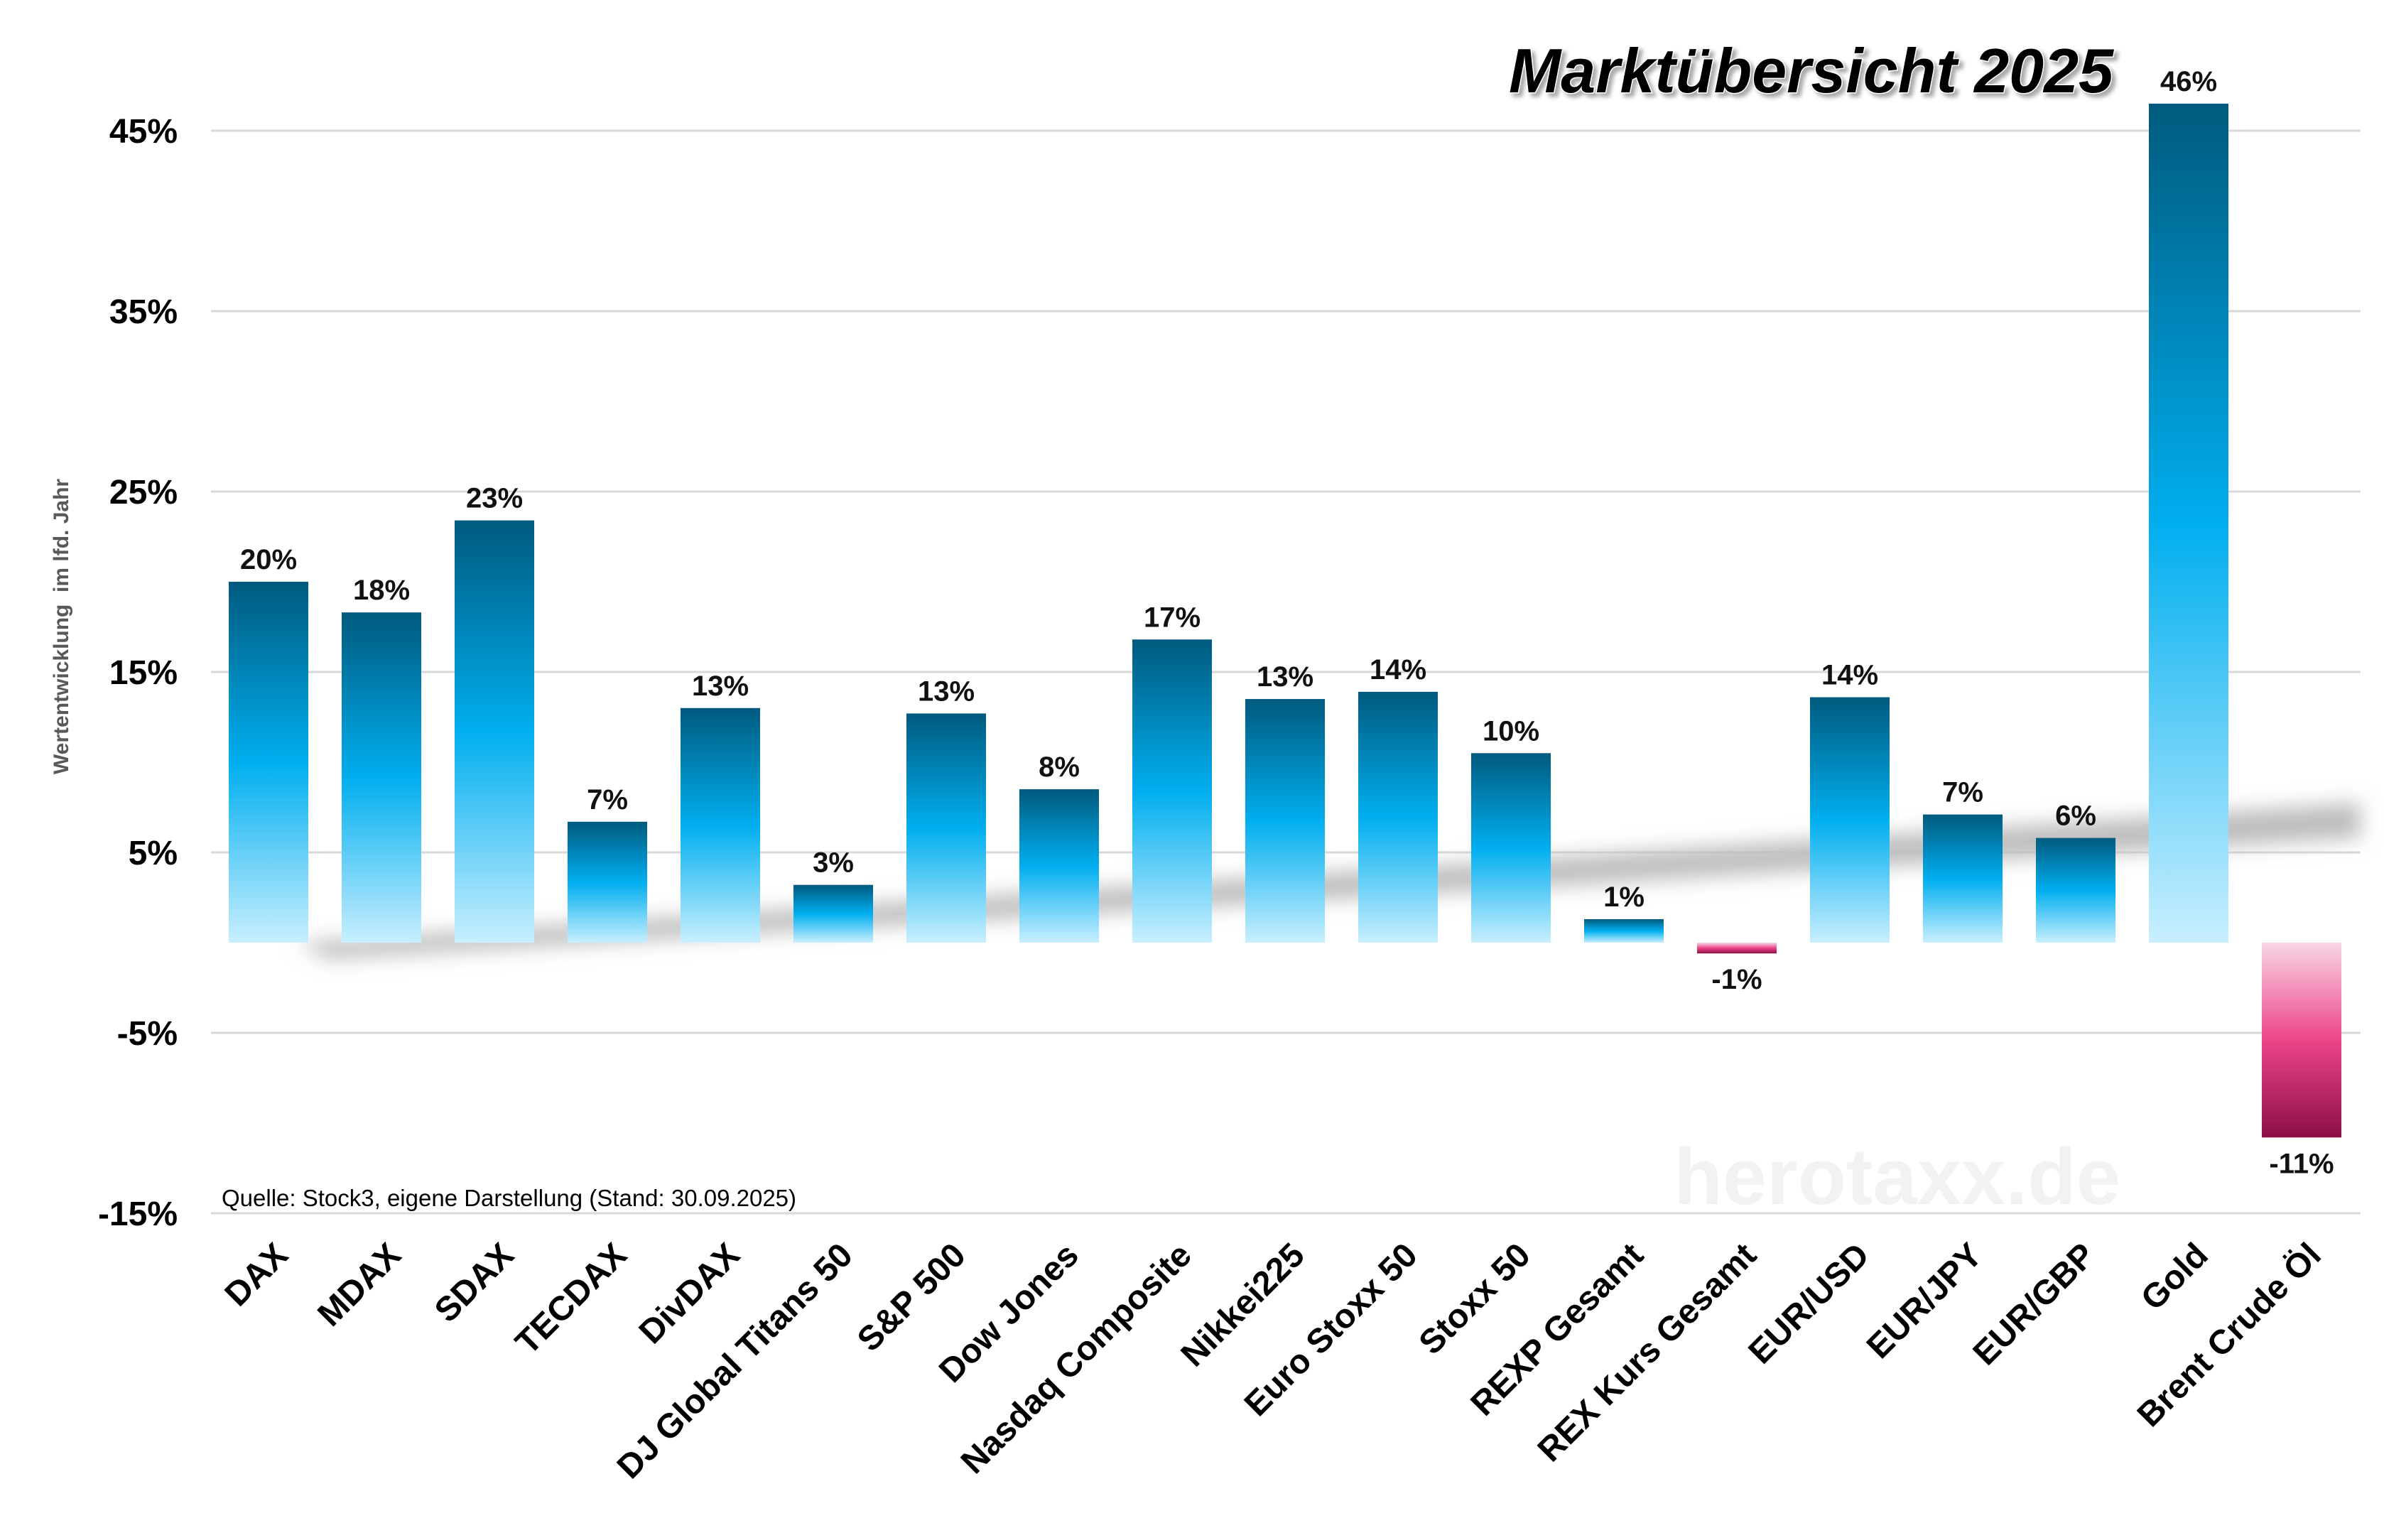  I want to click on category-label: SDAX, so click(474, 1283).